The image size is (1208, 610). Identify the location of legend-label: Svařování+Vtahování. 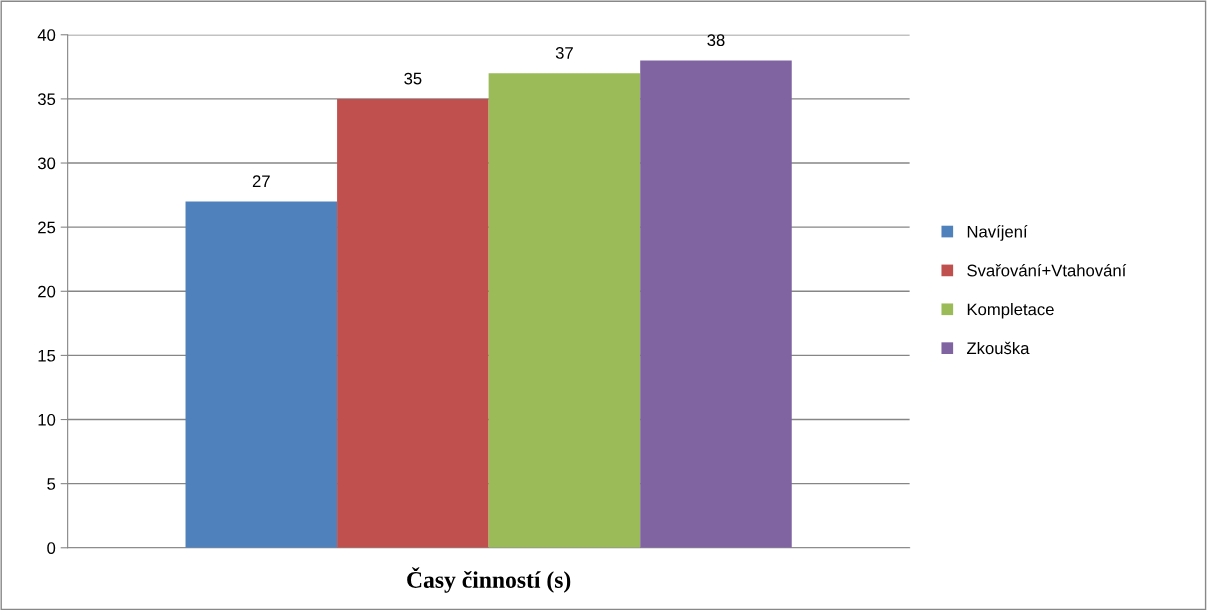
(1047, 270).